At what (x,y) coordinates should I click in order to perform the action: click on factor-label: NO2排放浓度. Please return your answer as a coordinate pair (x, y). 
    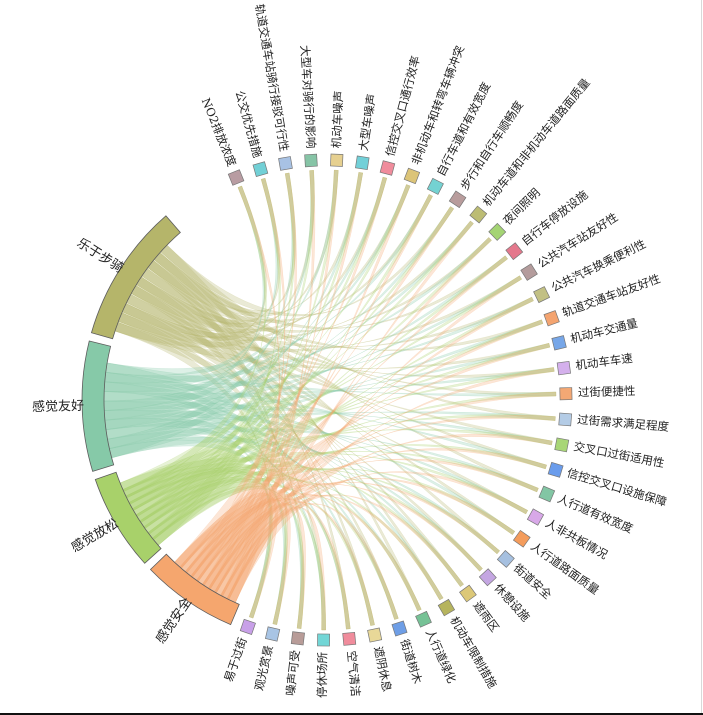
    Looking at the image, I should click on (219, 132).